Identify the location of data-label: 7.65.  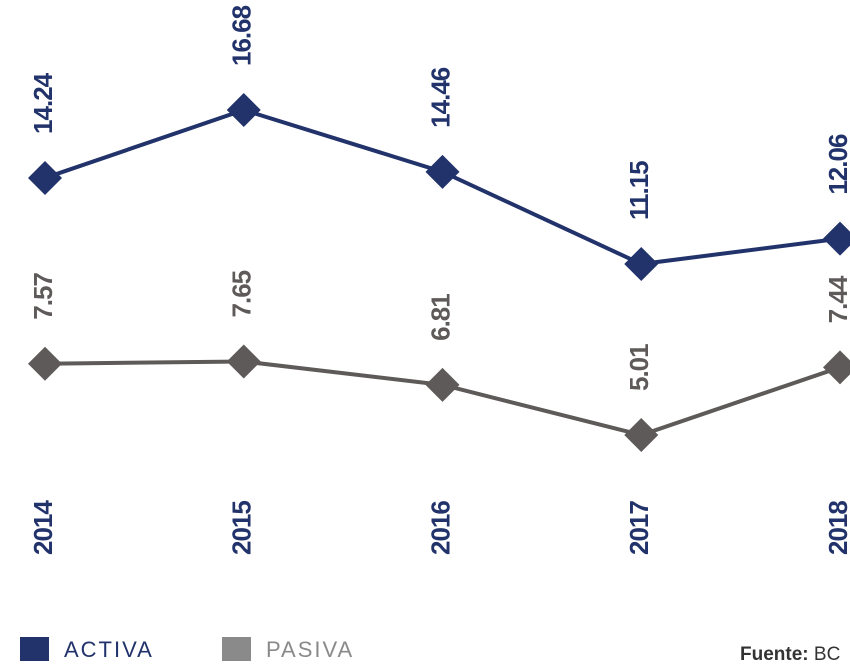
(242, 293).